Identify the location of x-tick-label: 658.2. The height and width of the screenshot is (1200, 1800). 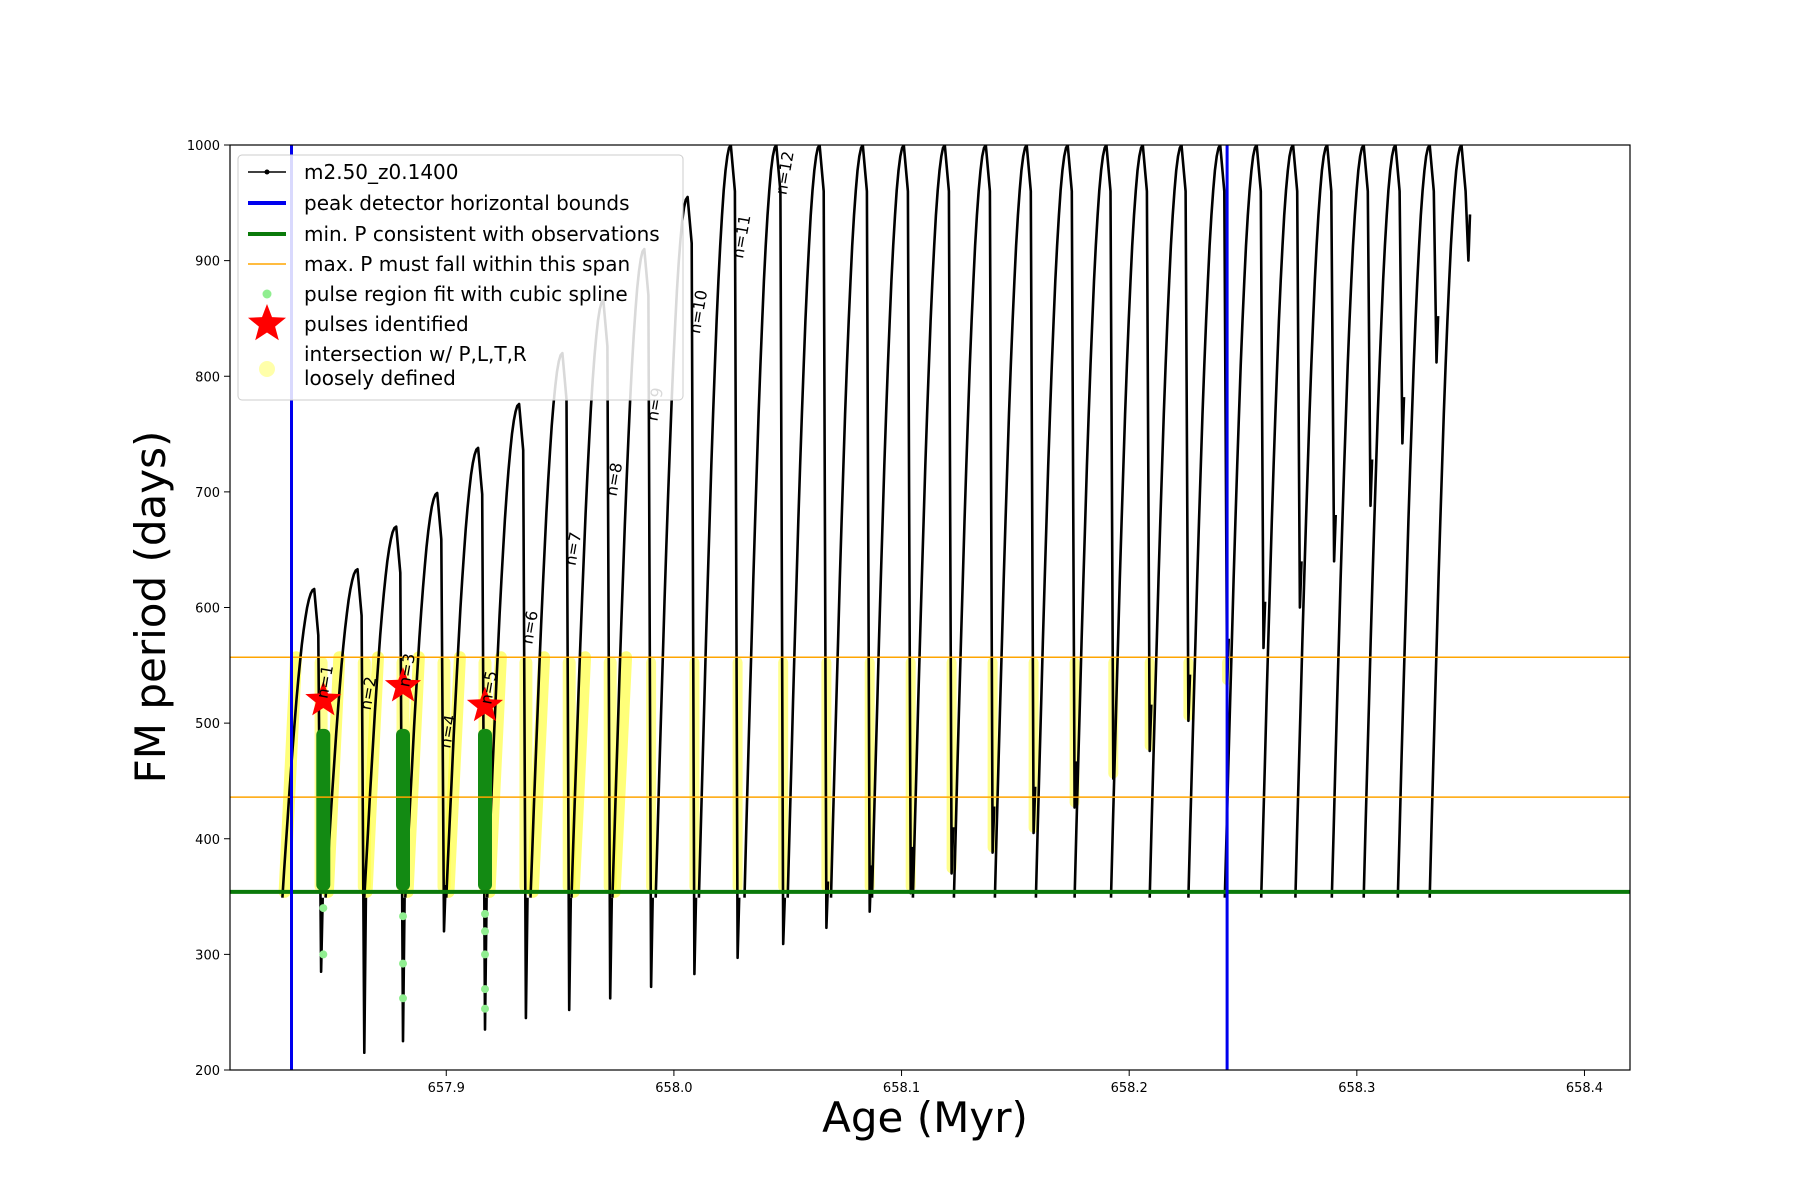
(1129, 1088).